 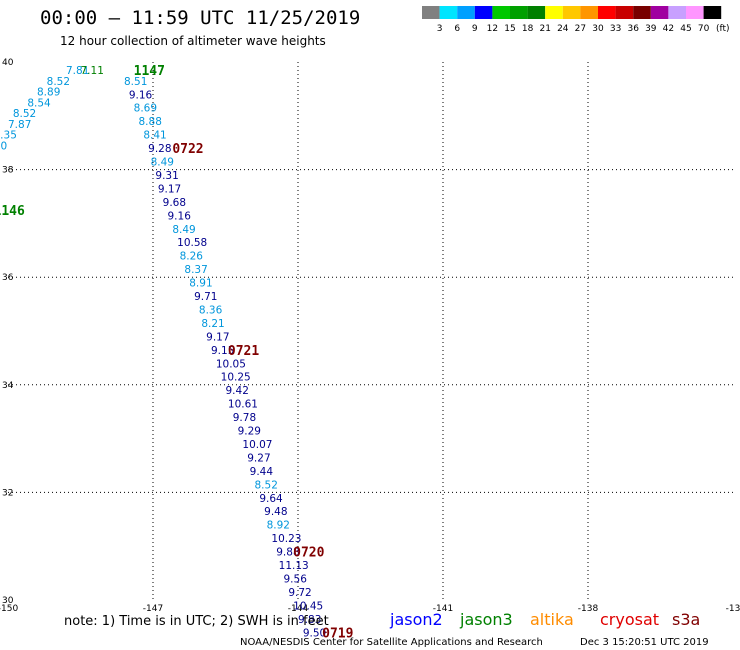 I want to click on scale-label: 39, so click(x=651, y=29).